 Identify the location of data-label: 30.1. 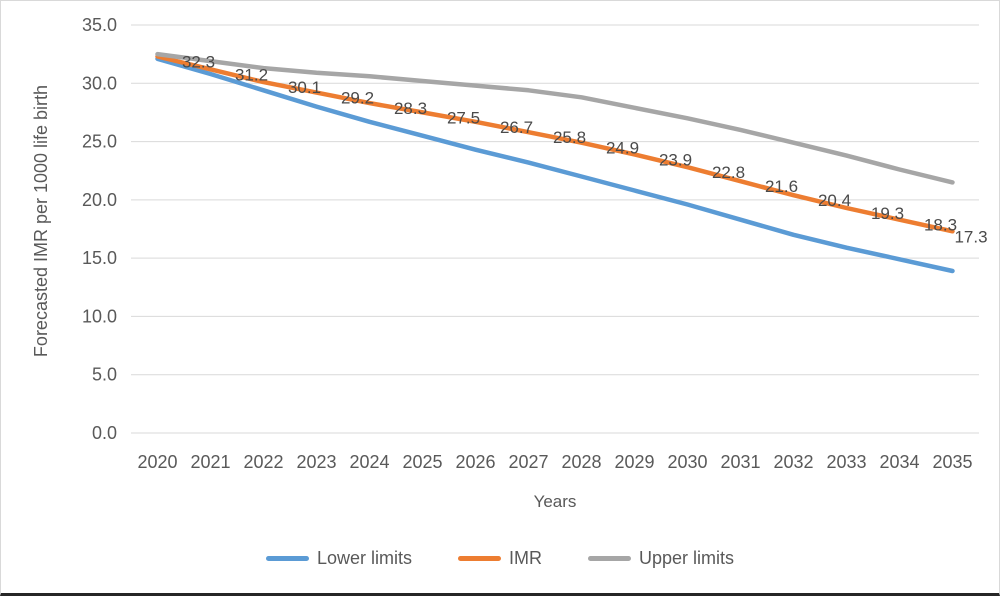
(304, 87).